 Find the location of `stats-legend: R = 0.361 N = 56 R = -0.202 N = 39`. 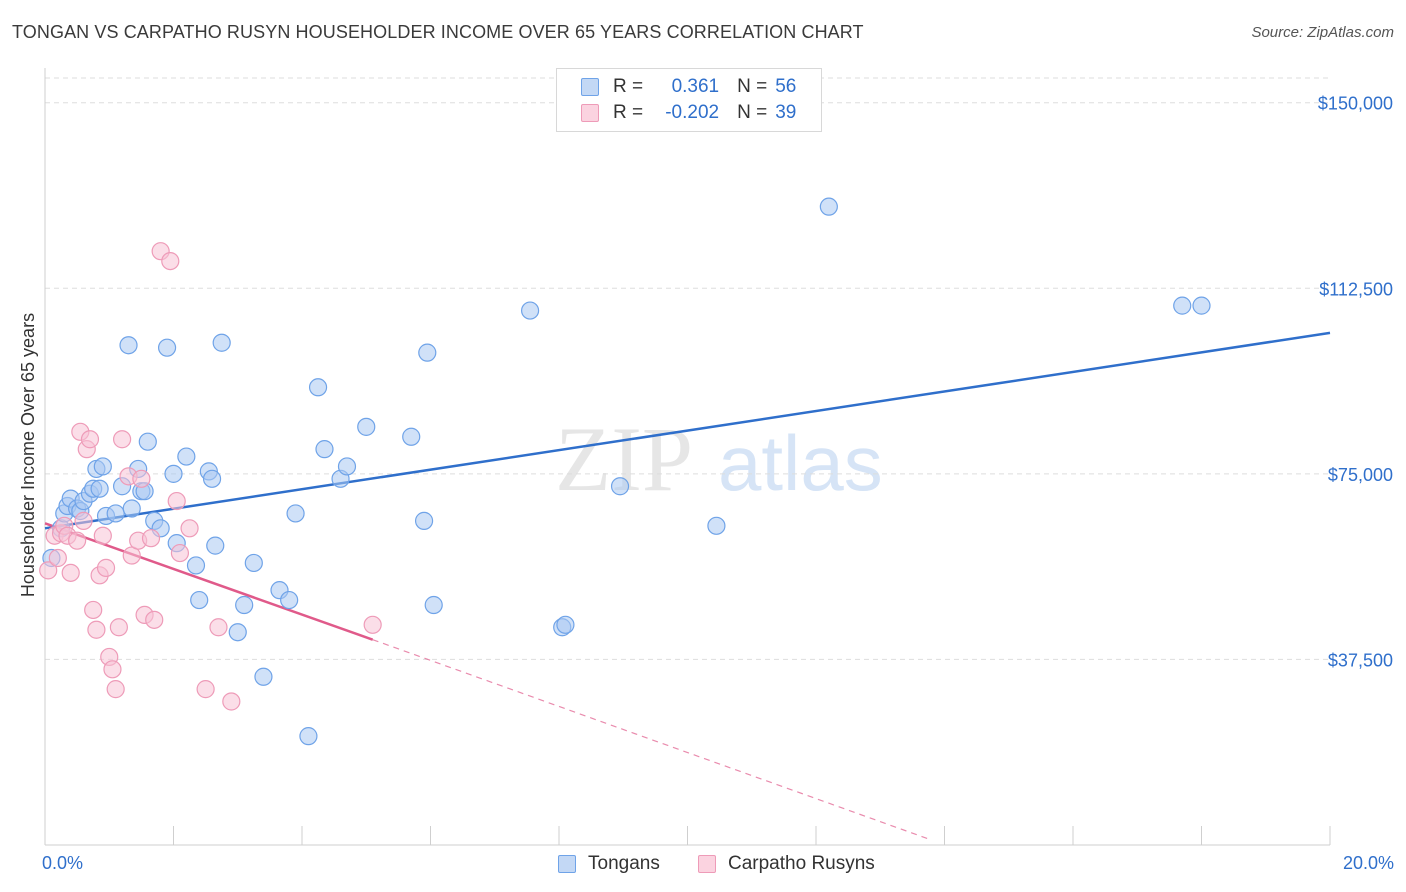

stats-legend: R = 0.361 N = 56 R = -0.202 N = 39 is located at coordinates (689, 100).